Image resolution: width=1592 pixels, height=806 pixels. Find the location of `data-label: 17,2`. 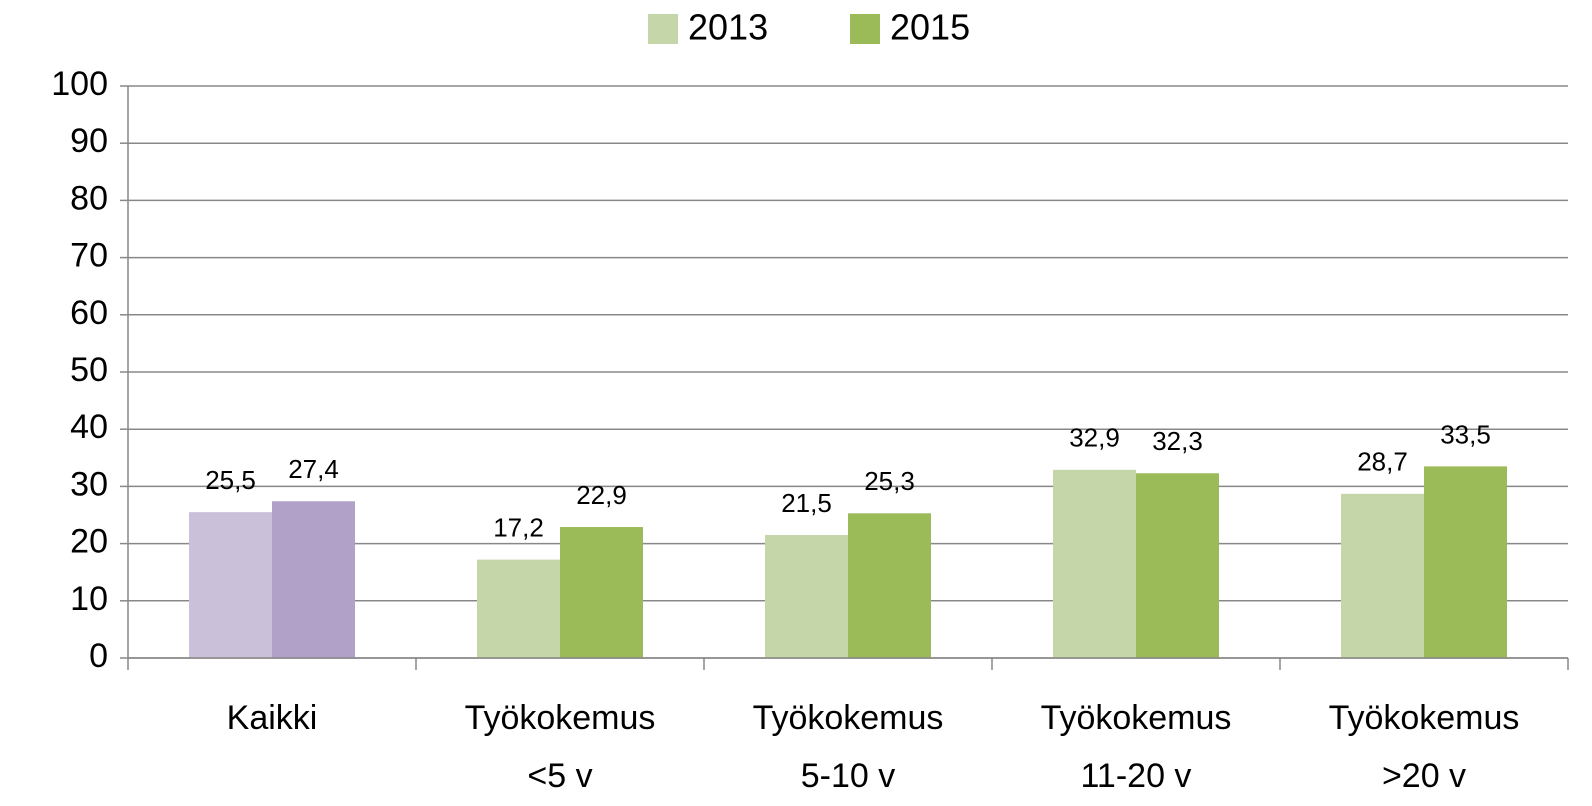

data-label: 17,2 is located at coordinates (518, 527).